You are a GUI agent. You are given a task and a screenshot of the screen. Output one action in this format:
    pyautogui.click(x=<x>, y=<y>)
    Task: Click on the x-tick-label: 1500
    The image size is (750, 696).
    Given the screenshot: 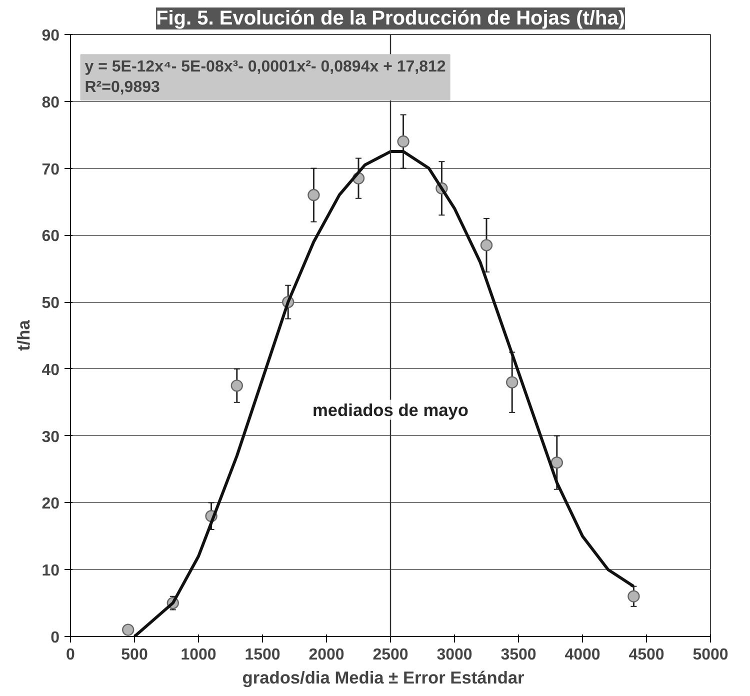 What is the action you would take?
    pyautogui.click(x=262, y=655)
    